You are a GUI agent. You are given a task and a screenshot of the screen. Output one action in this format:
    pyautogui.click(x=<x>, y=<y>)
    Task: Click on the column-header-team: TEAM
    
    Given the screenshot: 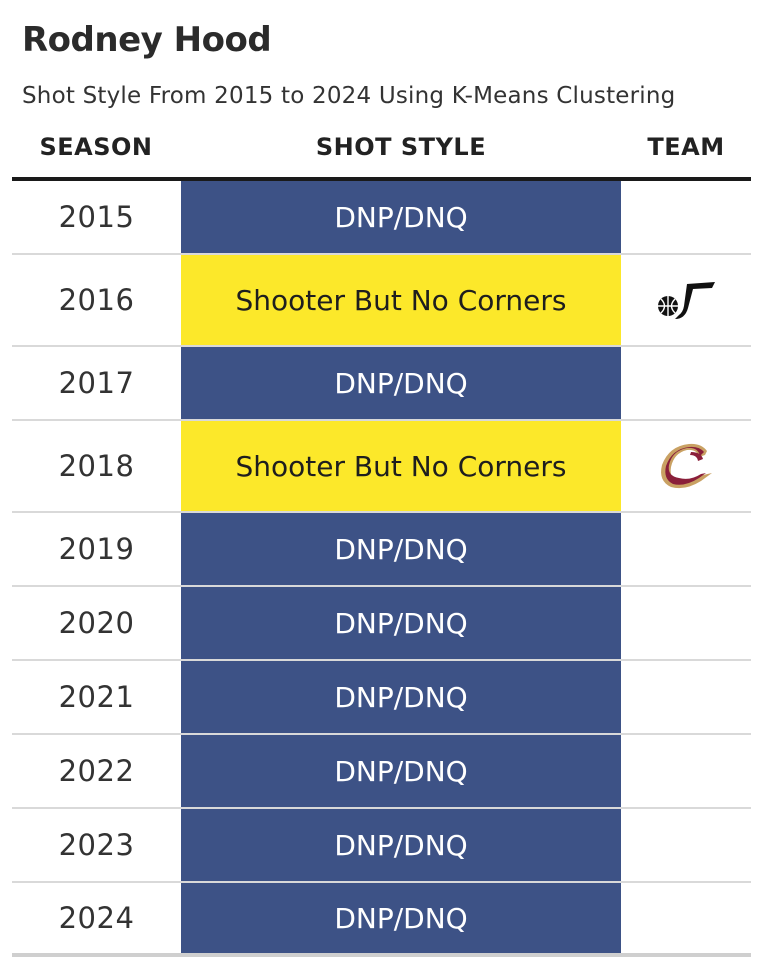 What is the action you would take?
    pyautogui.click(x=686, y=147)
    